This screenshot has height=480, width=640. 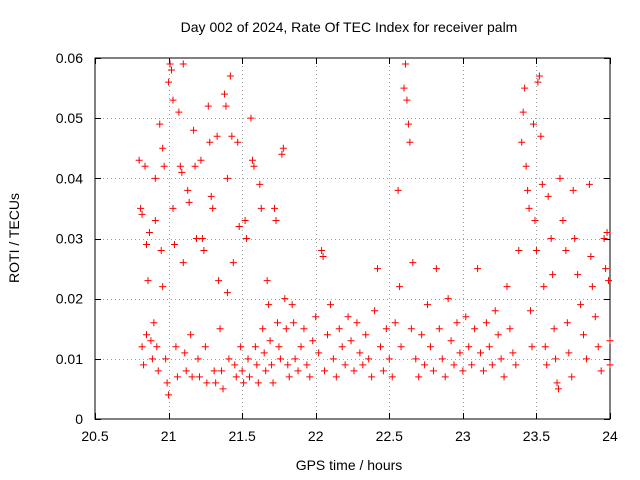 What do you see at coordinates (536, 436) in the screenshot?
I see `x-tick-label: 23.5` at bounding box center [536, 436].